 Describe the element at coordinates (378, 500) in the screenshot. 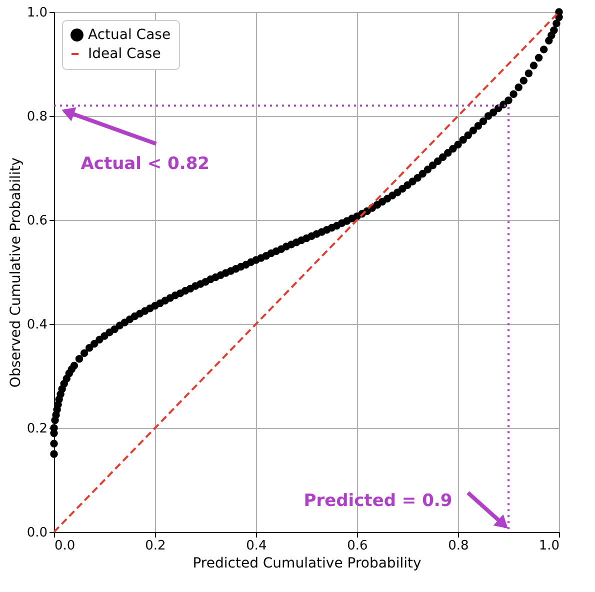

I see `annotation: Predicted = 0.9` at that location.